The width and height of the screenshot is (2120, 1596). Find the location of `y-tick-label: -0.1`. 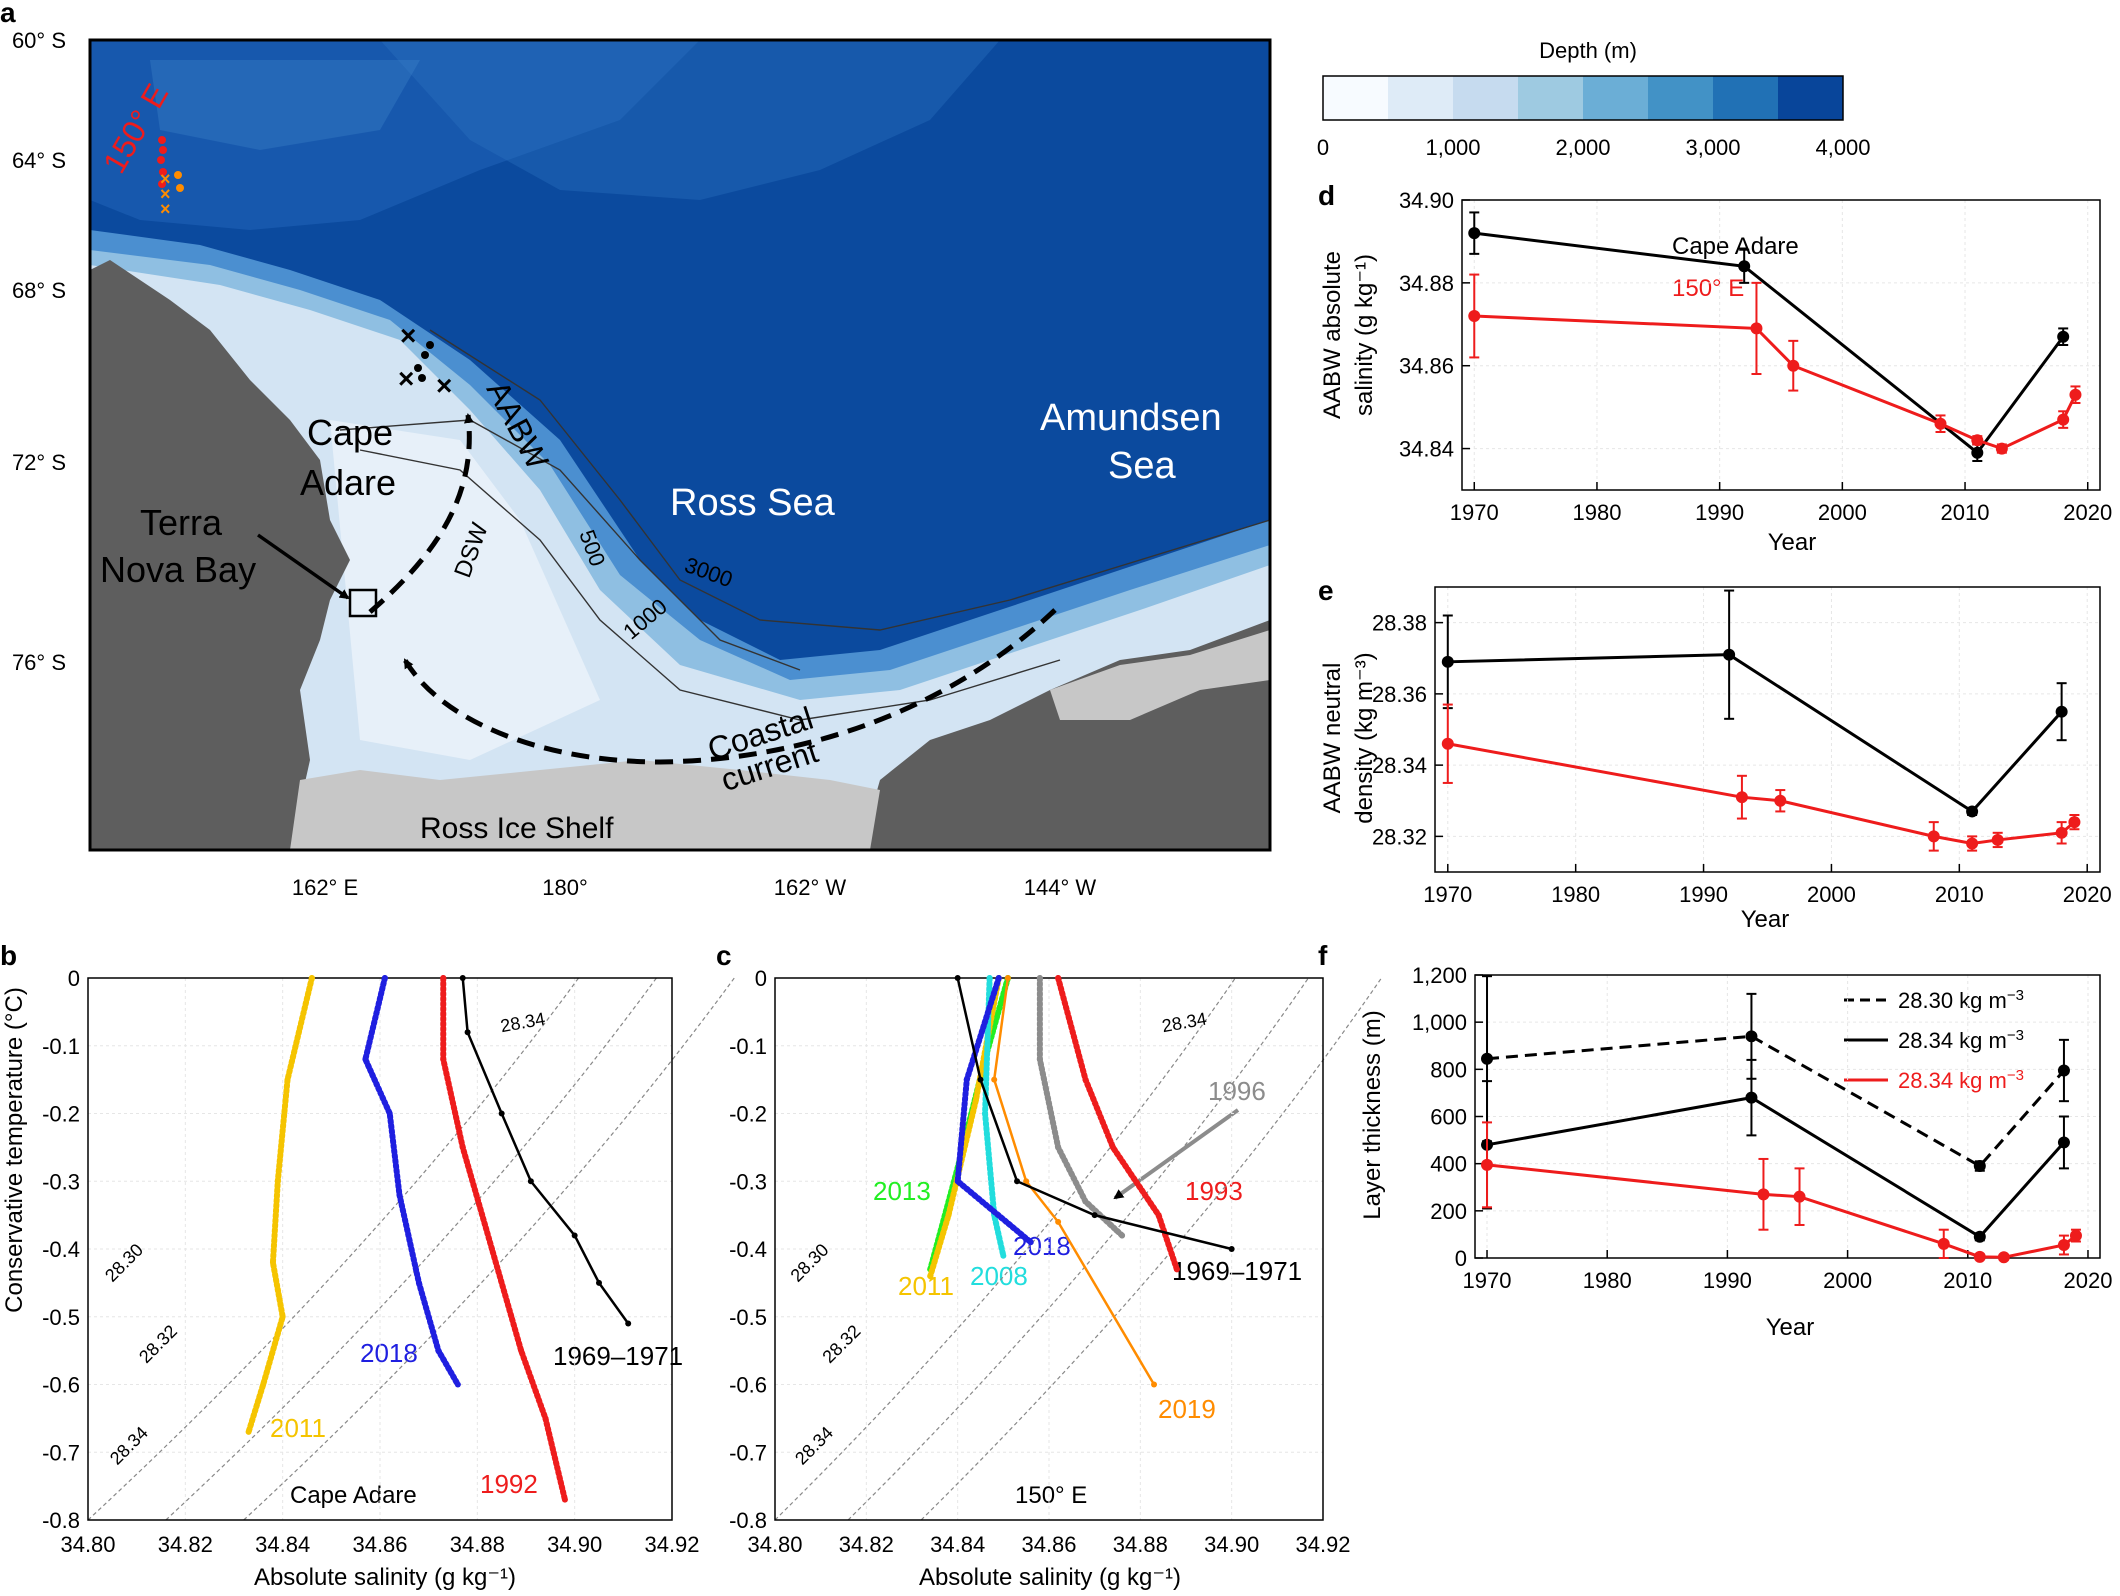

y-tick-label: -0.1 is located at coordinates (748, 1046).